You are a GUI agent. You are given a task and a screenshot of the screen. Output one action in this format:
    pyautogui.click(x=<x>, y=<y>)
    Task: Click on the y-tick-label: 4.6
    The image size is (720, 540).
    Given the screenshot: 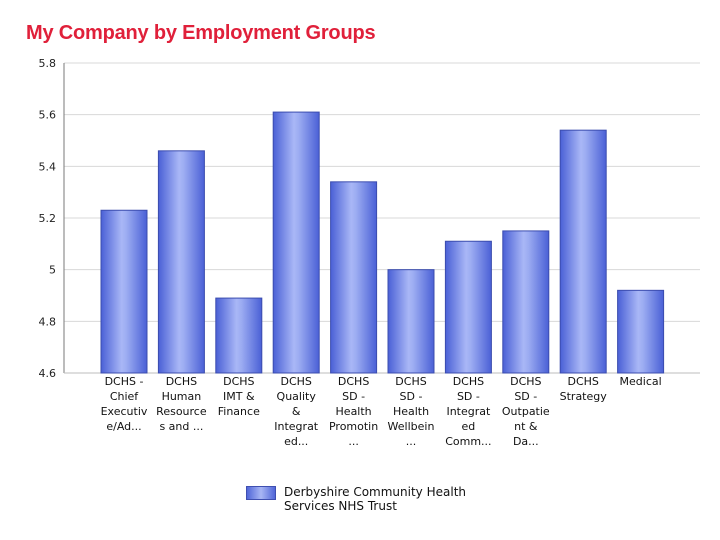 What is the action you would take?
    pyautogui.click(x=48, y=373)
    